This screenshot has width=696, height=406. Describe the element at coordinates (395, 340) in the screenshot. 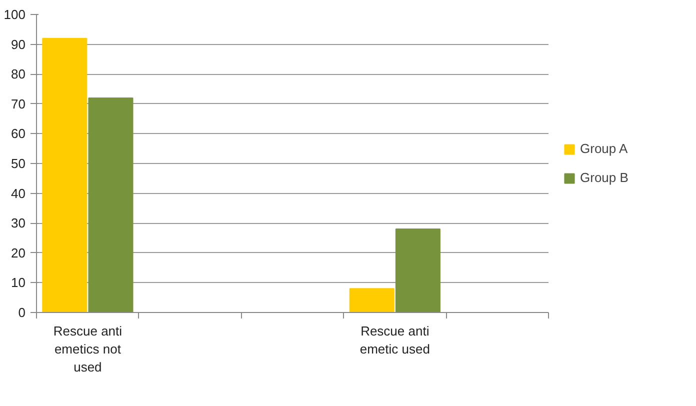

I see `x-tick-label: Rescue anti emetic used` at that location.